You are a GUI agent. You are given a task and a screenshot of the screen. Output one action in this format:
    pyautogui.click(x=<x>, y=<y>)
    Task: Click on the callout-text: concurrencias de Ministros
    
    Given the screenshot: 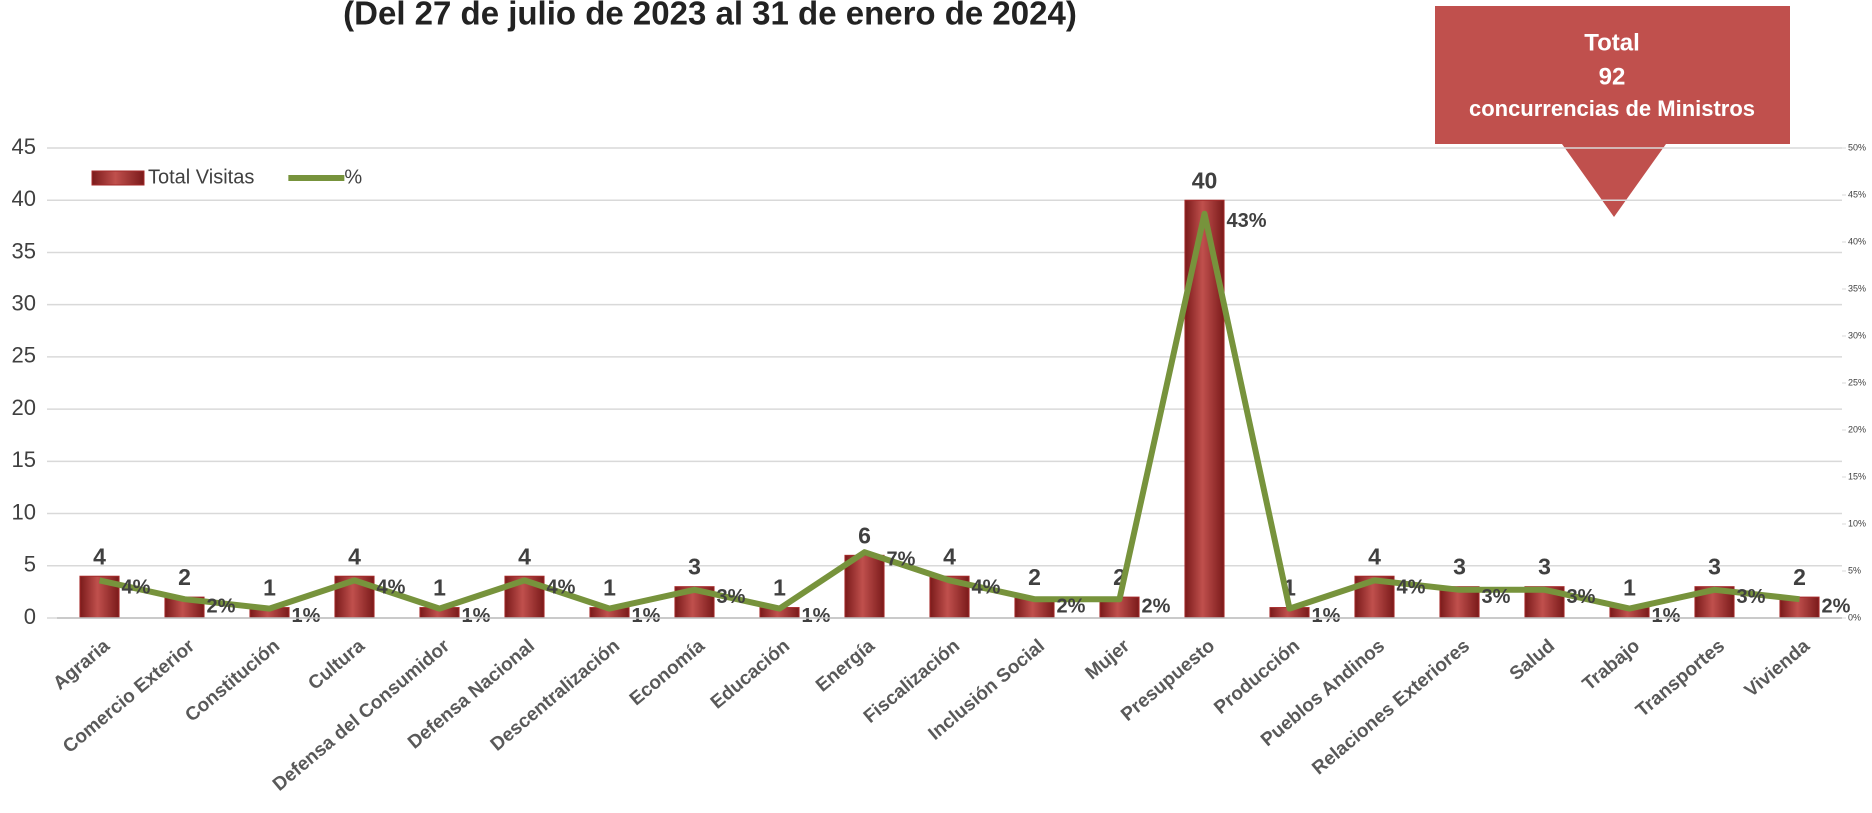 What is the action you would take?
    pyautogui.click(x=1612, y=108)
    